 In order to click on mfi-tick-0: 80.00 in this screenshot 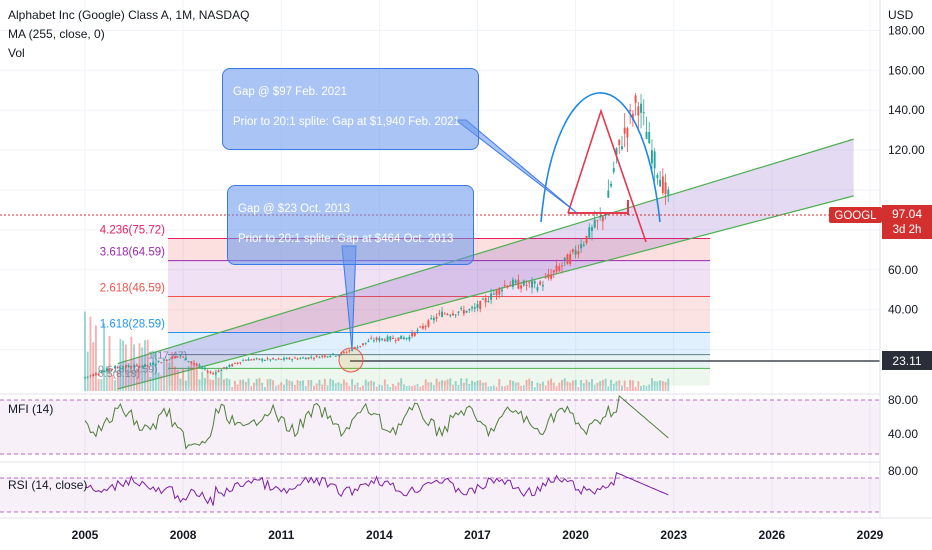, I will do `click(903, 400)`.